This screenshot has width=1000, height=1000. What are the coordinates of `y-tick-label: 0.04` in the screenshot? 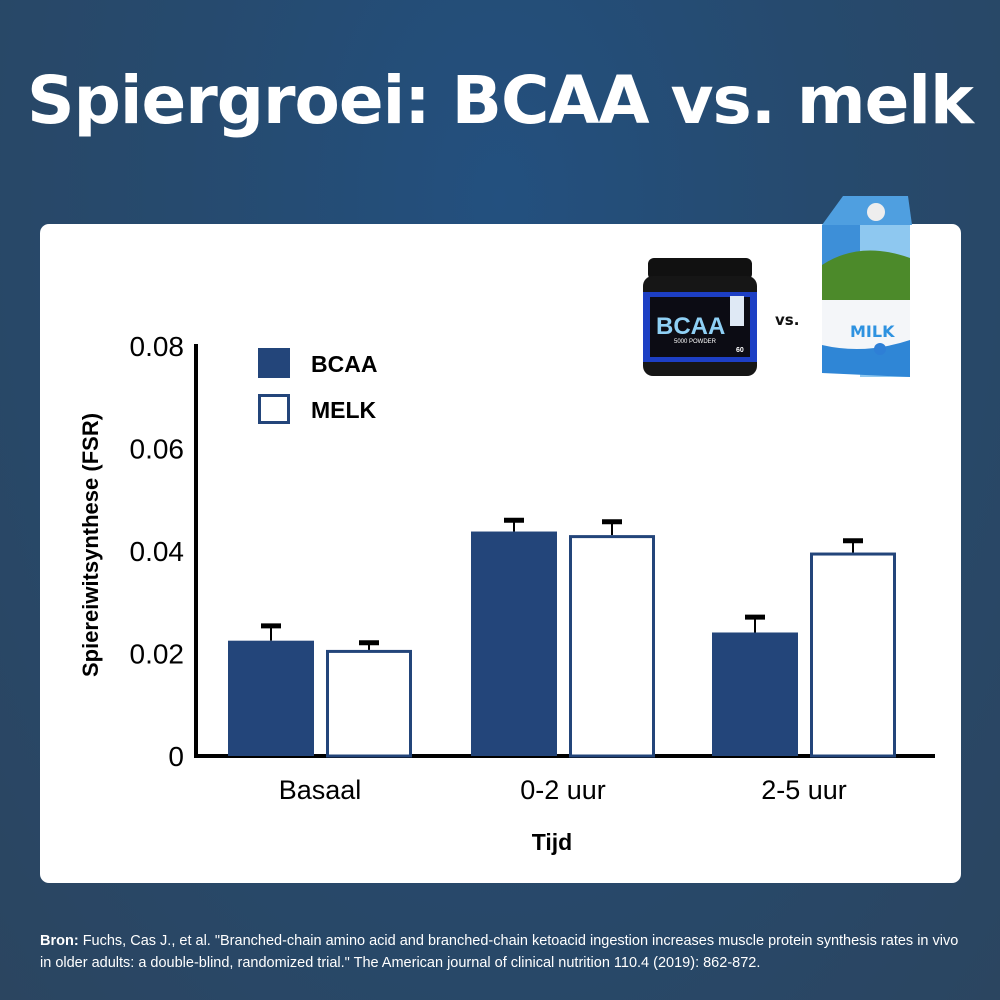 It's located at (157, 551).